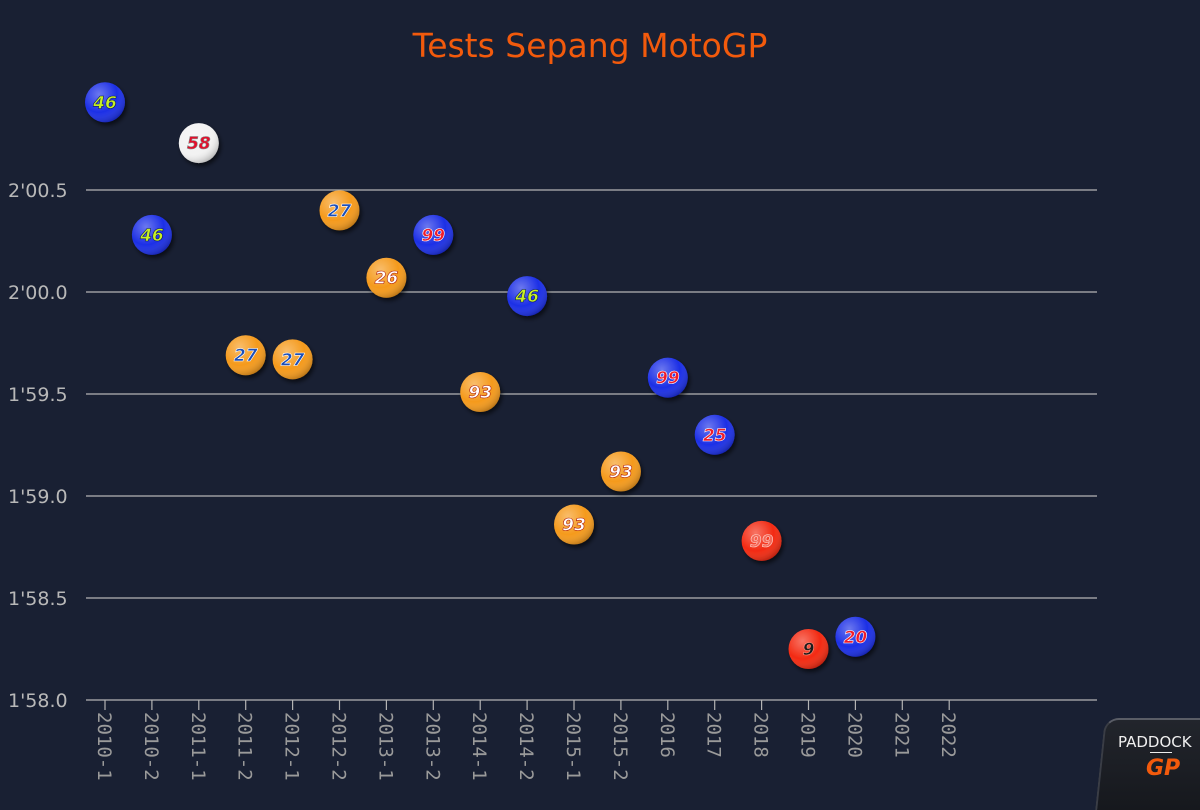  I want to click on x-tick-label: 2015-2, so click(620, 746).